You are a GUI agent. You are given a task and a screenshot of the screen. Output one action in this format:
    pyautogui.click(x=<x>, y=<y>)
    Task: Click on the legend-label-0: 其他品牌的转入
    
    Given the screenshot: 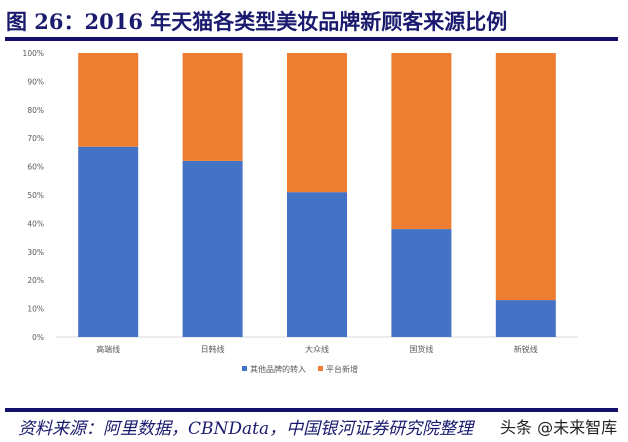 What is the action you would take?
    pyautogui.click(x=278, y=369)
    